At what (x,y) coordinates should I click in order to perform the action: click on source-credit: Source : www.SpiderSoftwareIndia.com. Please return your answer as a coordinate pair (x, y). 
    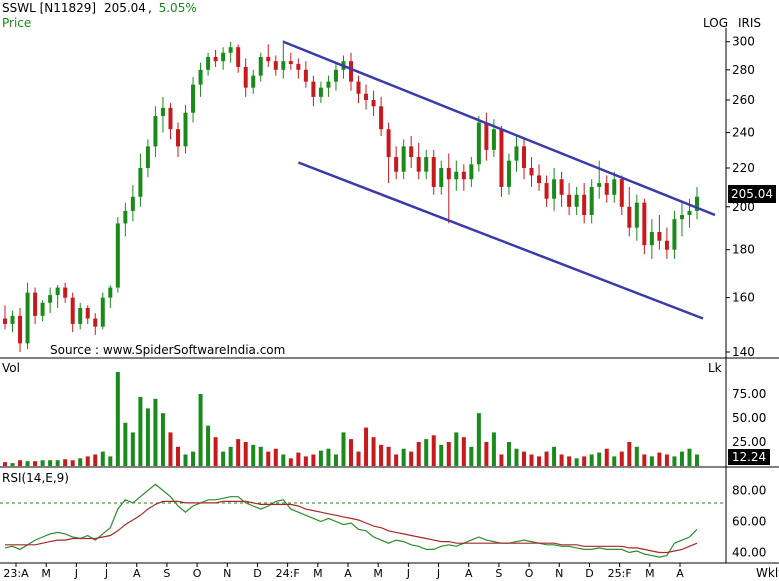
    Looking at the image, I should click on (168, 350).